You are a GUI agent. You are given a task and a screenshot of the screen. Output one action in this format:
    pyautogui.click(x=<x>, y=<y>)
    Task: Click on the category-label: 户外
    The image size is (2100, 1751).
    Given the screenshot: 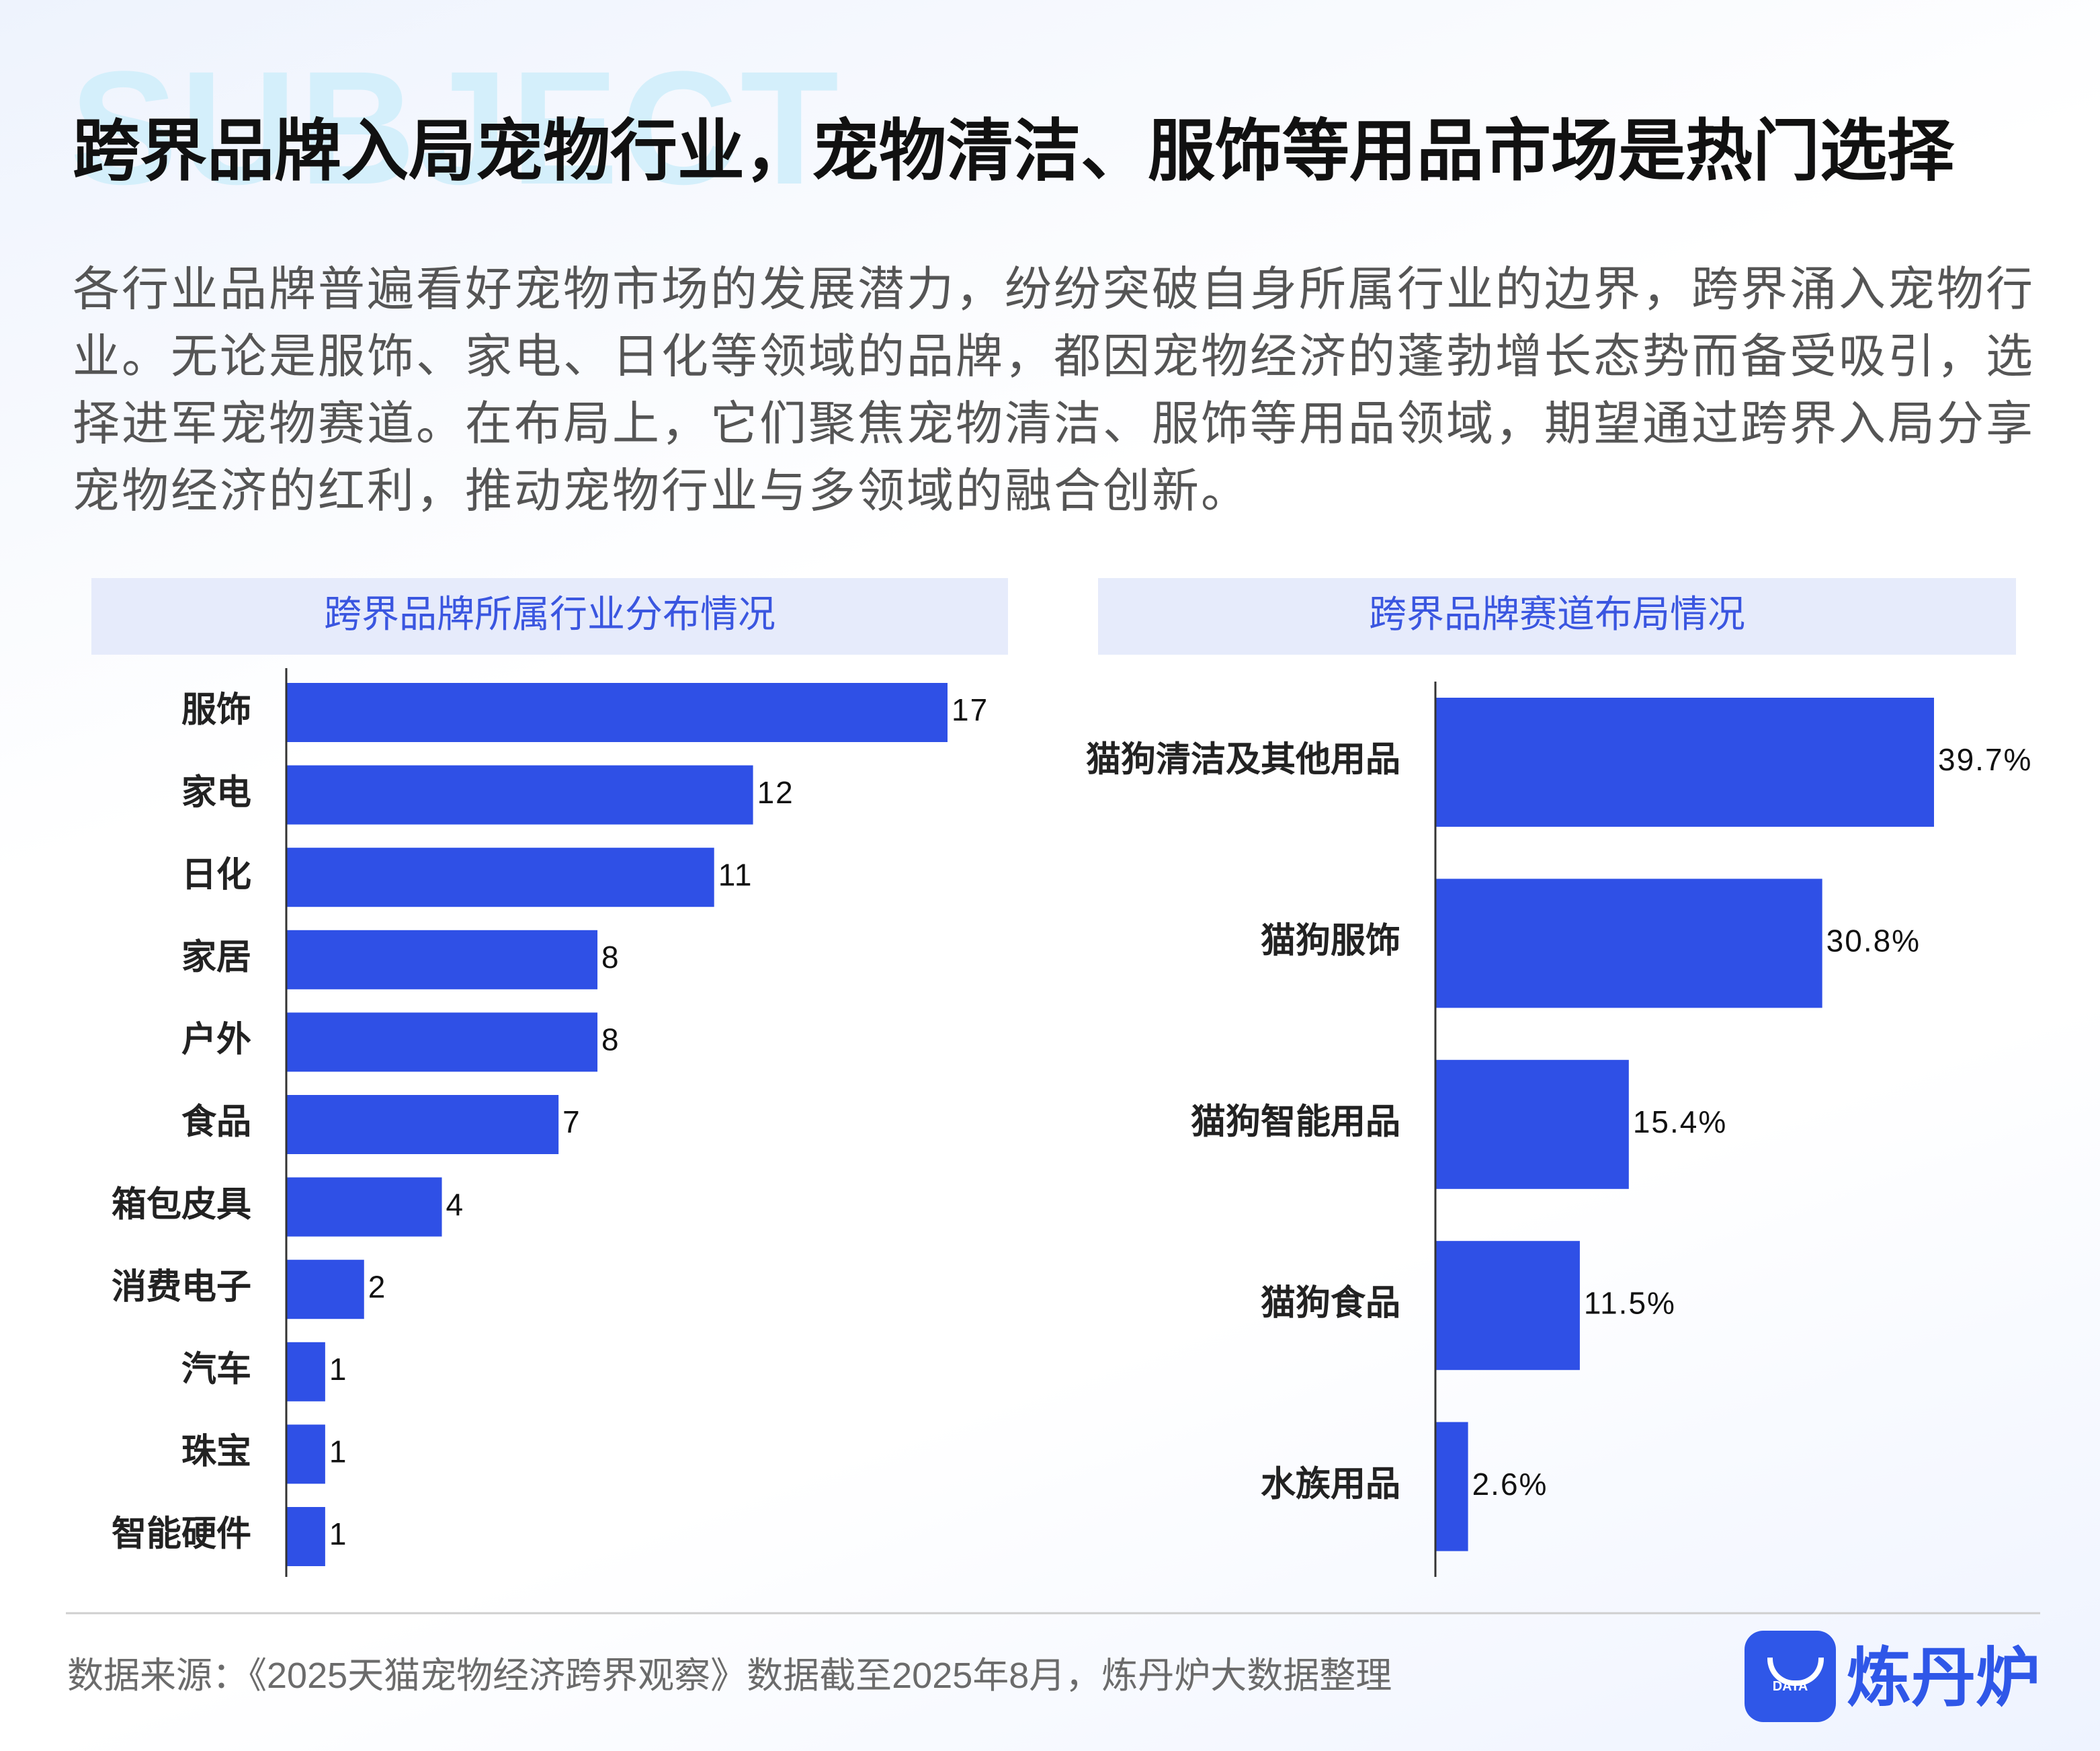 What is the action you would take?
    pyautogui.click(x=216, y=1039)
    